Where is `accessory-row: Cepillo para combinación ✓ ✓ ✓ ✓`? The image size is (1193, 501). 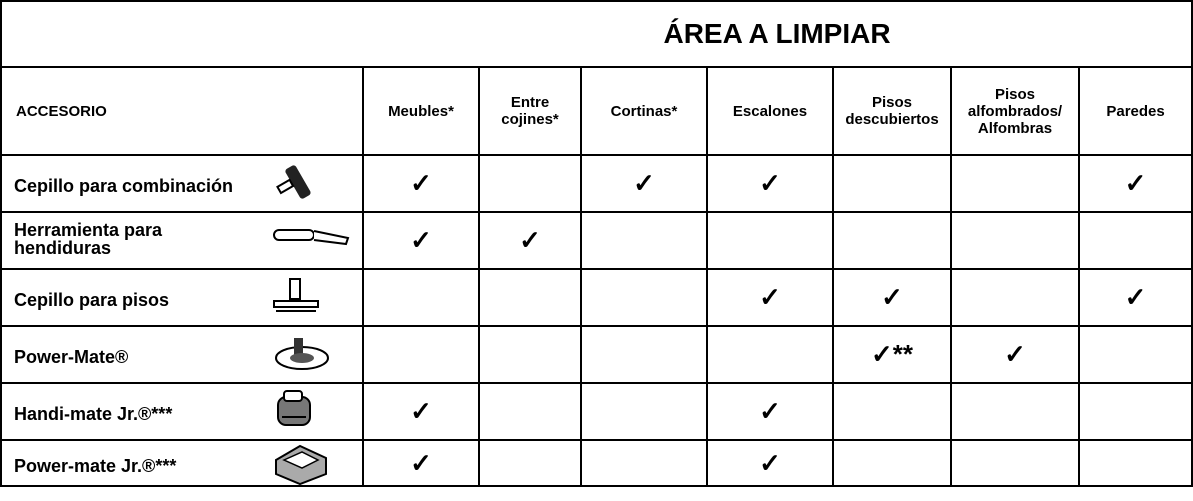 accessory-row: Cepillo para combinación ✓ ✓ ✓ ✓ is located at coordinates (596, 183).